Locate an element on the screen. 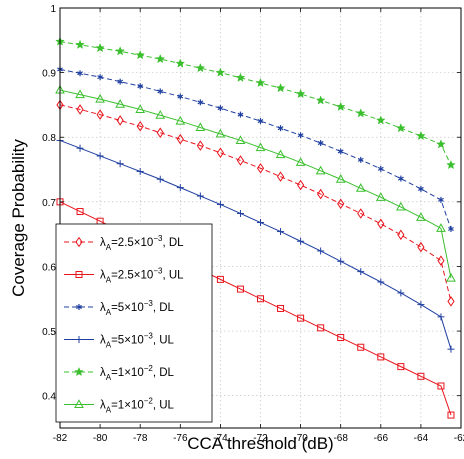 Image resolution: width=464 pixels, height=459 pixels. x-tick-label: -62 is located at coordinates (459, 438).